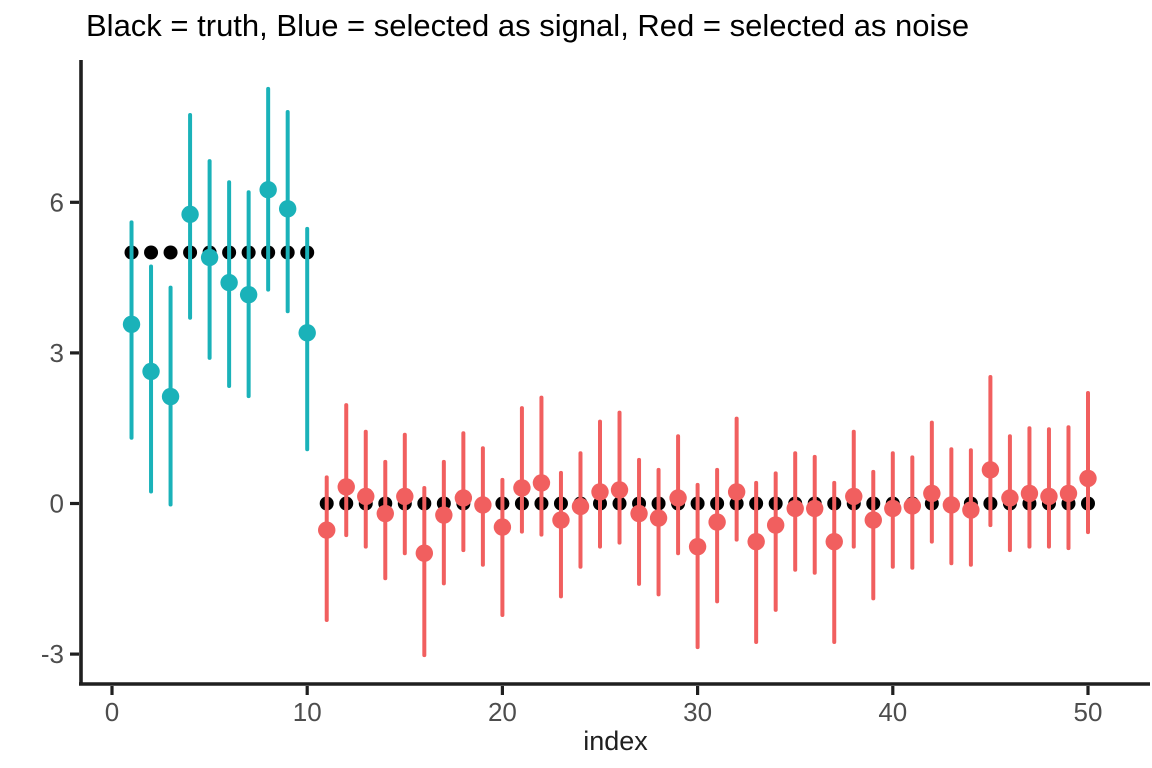 The width and height of the screenshot is (1152, 768). Describe the element at coordinates (502, 712) in the screenshot. I see `x-tick-label: 20` at that location.